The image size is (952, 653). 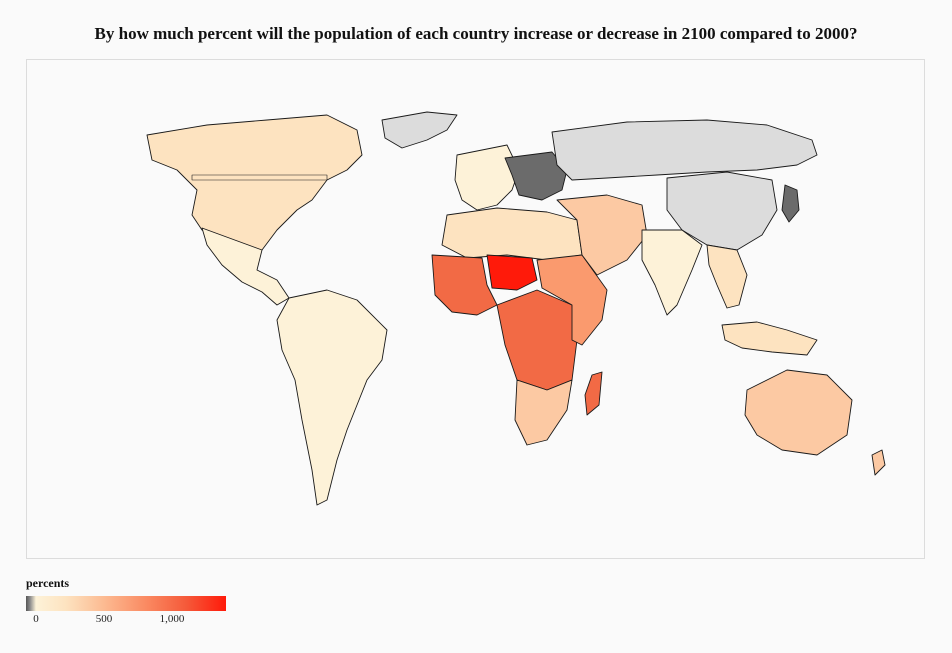 I want to click on russia-region, so click(x=684, y=150).